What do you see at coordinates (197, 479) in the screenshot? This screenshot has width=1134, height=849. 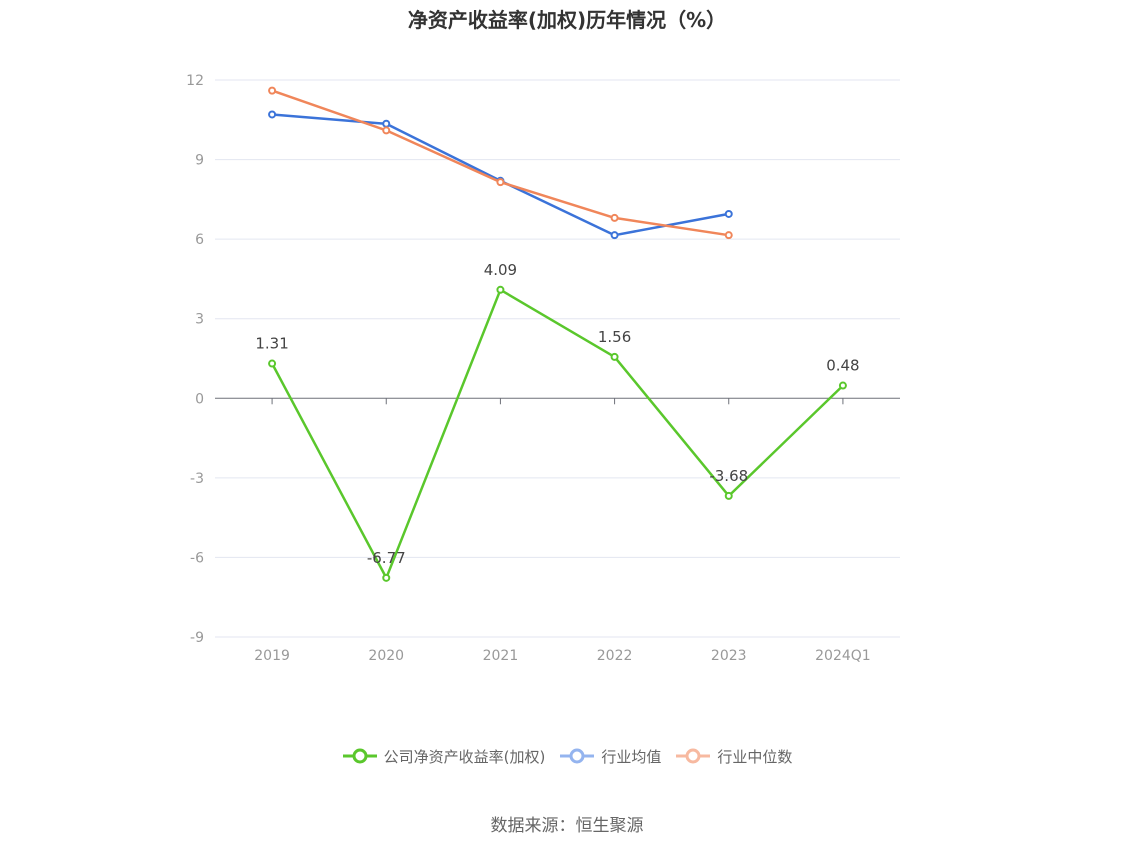 I see `y-tick-label: -3` at bounding box center [197, 479].